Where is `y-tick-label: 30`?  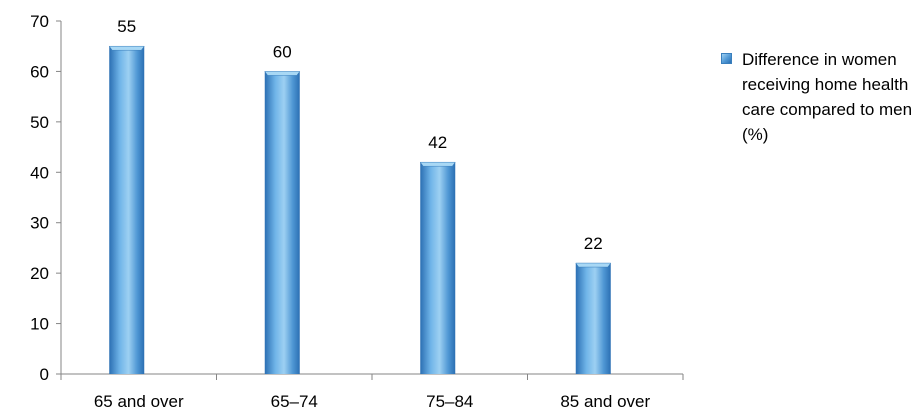
y-tick-label: 30 is located at coordinates (39, 223).